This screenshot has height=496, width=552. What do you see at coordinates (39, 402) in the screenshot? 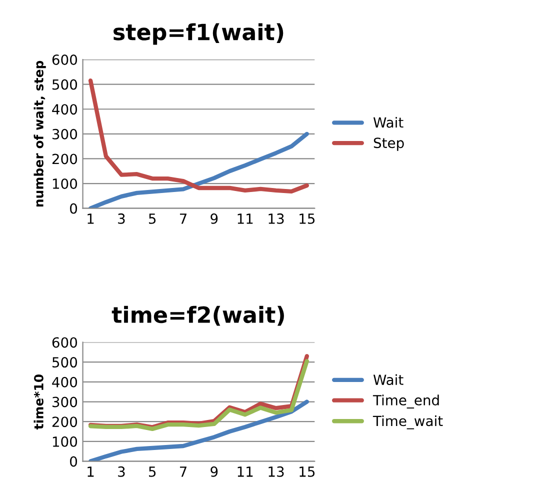
I see `y-axis-title: time*10` at bounding box center [39, 402].